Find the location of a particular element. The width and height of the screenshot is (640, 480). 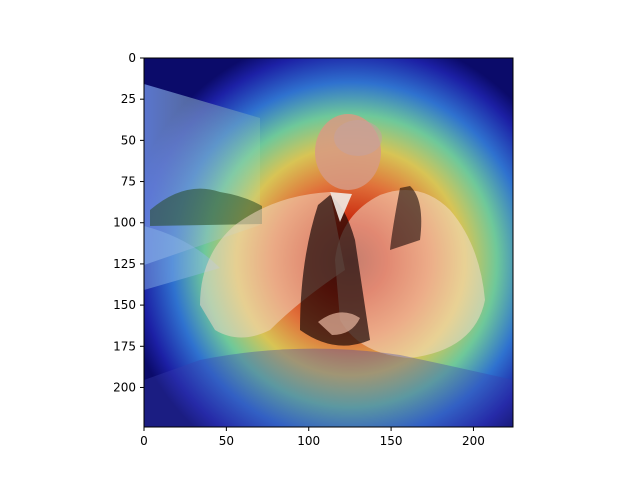

right-sleeve is located at coordinates (410, 274).